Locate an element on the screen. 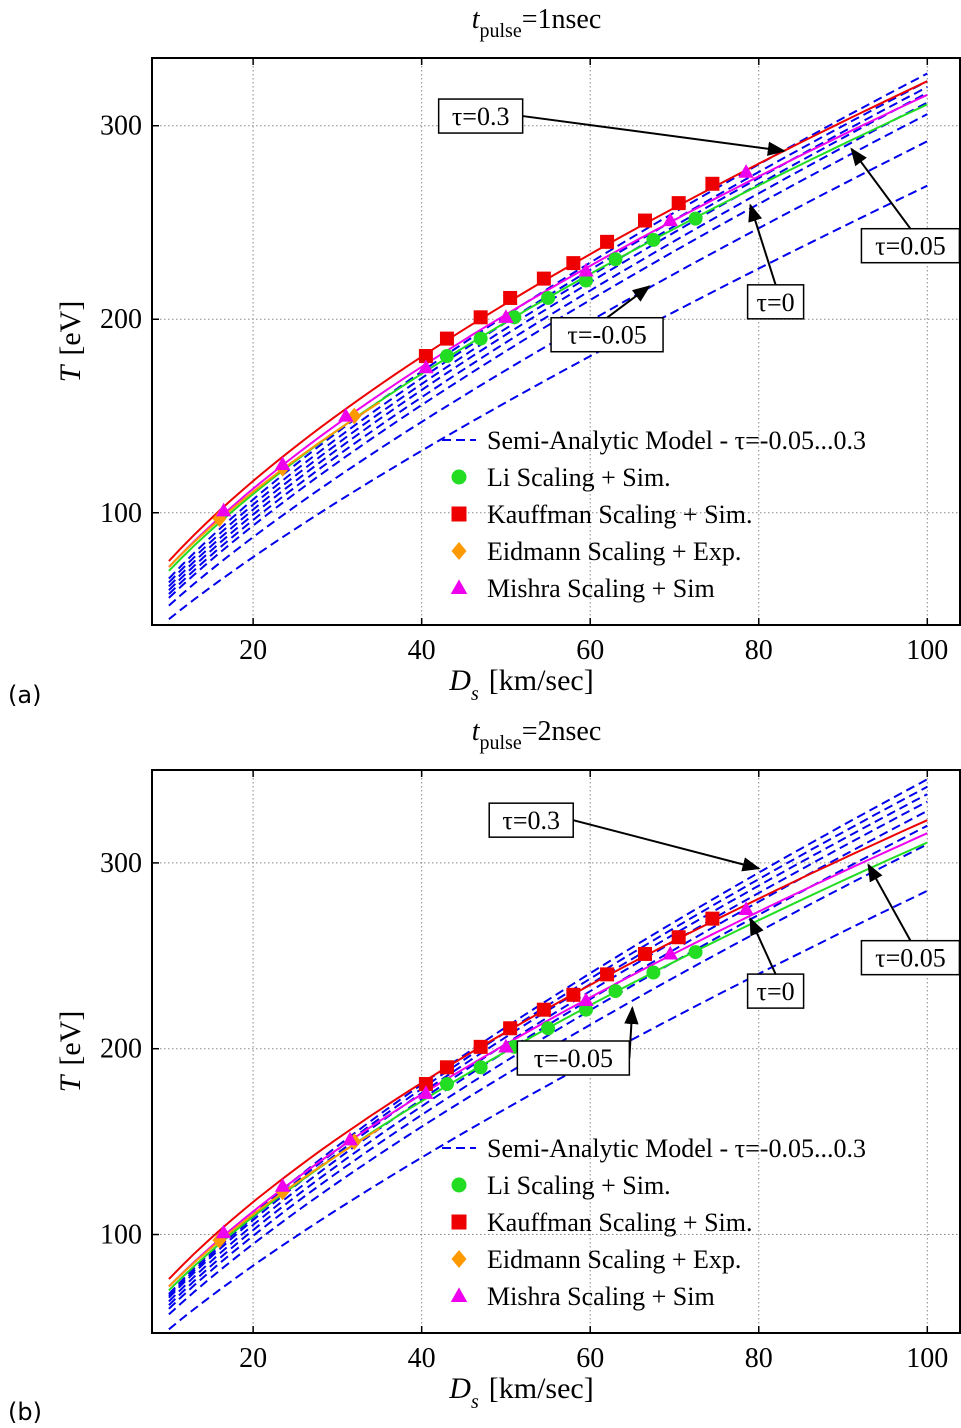 The image size is (961, 1428). legend-label: Eidmann Scaling + Exp. is located at coordinates (614, 551).